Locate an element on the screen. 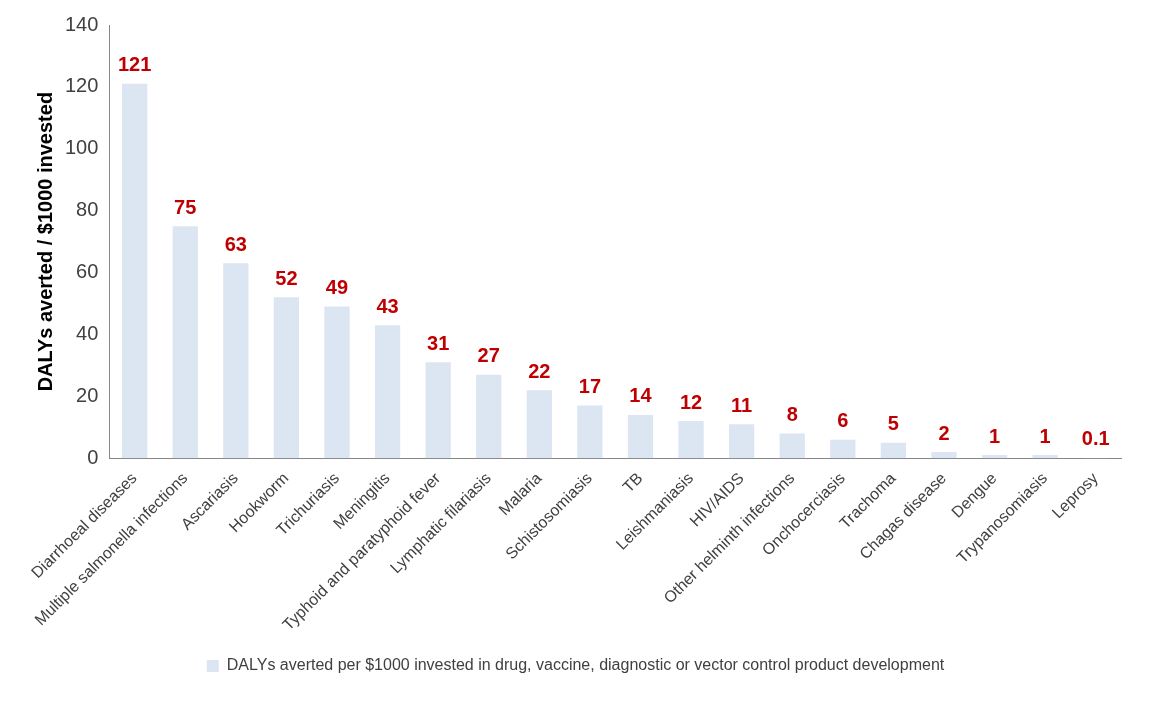 Image resolution: width=1161 pixels, height=709 pixels. data-label: 17 is located at coordinates (590, 386).